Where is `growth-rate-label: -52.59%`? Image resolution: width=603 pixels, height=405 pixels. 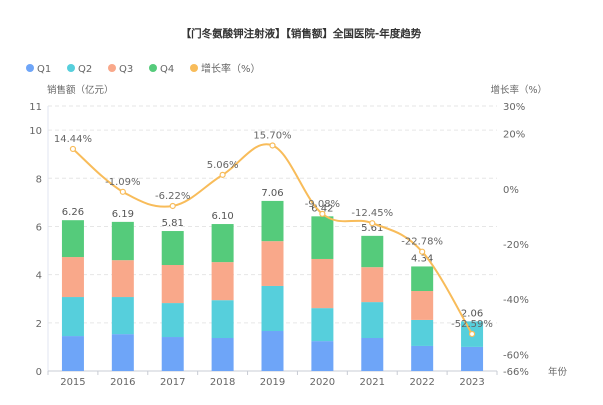 growth-rate-label: -52.59% is located at coordinates (472, 324).